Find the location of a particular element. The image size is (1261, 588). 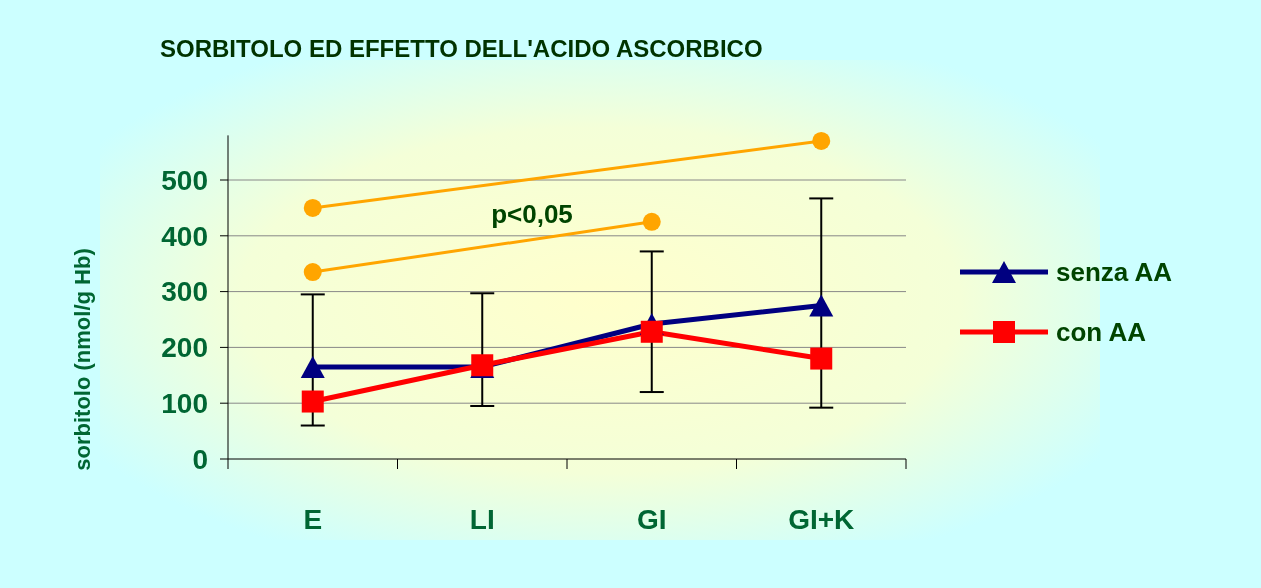

legend-label: con AA is located at coordinates (1101, 332).